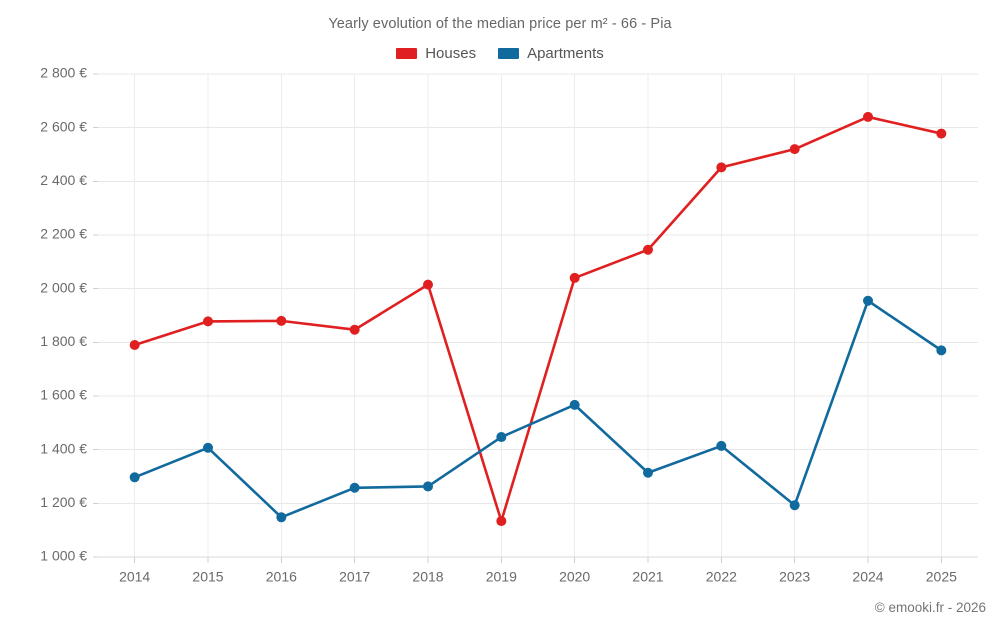 Image resolution: width=1000 pixels, height=625 pixels. What do you see at coordinates (354, 576) in the screenshot?
I see `x-axis-tick-label: 2017` at bounding box center [354, 576].